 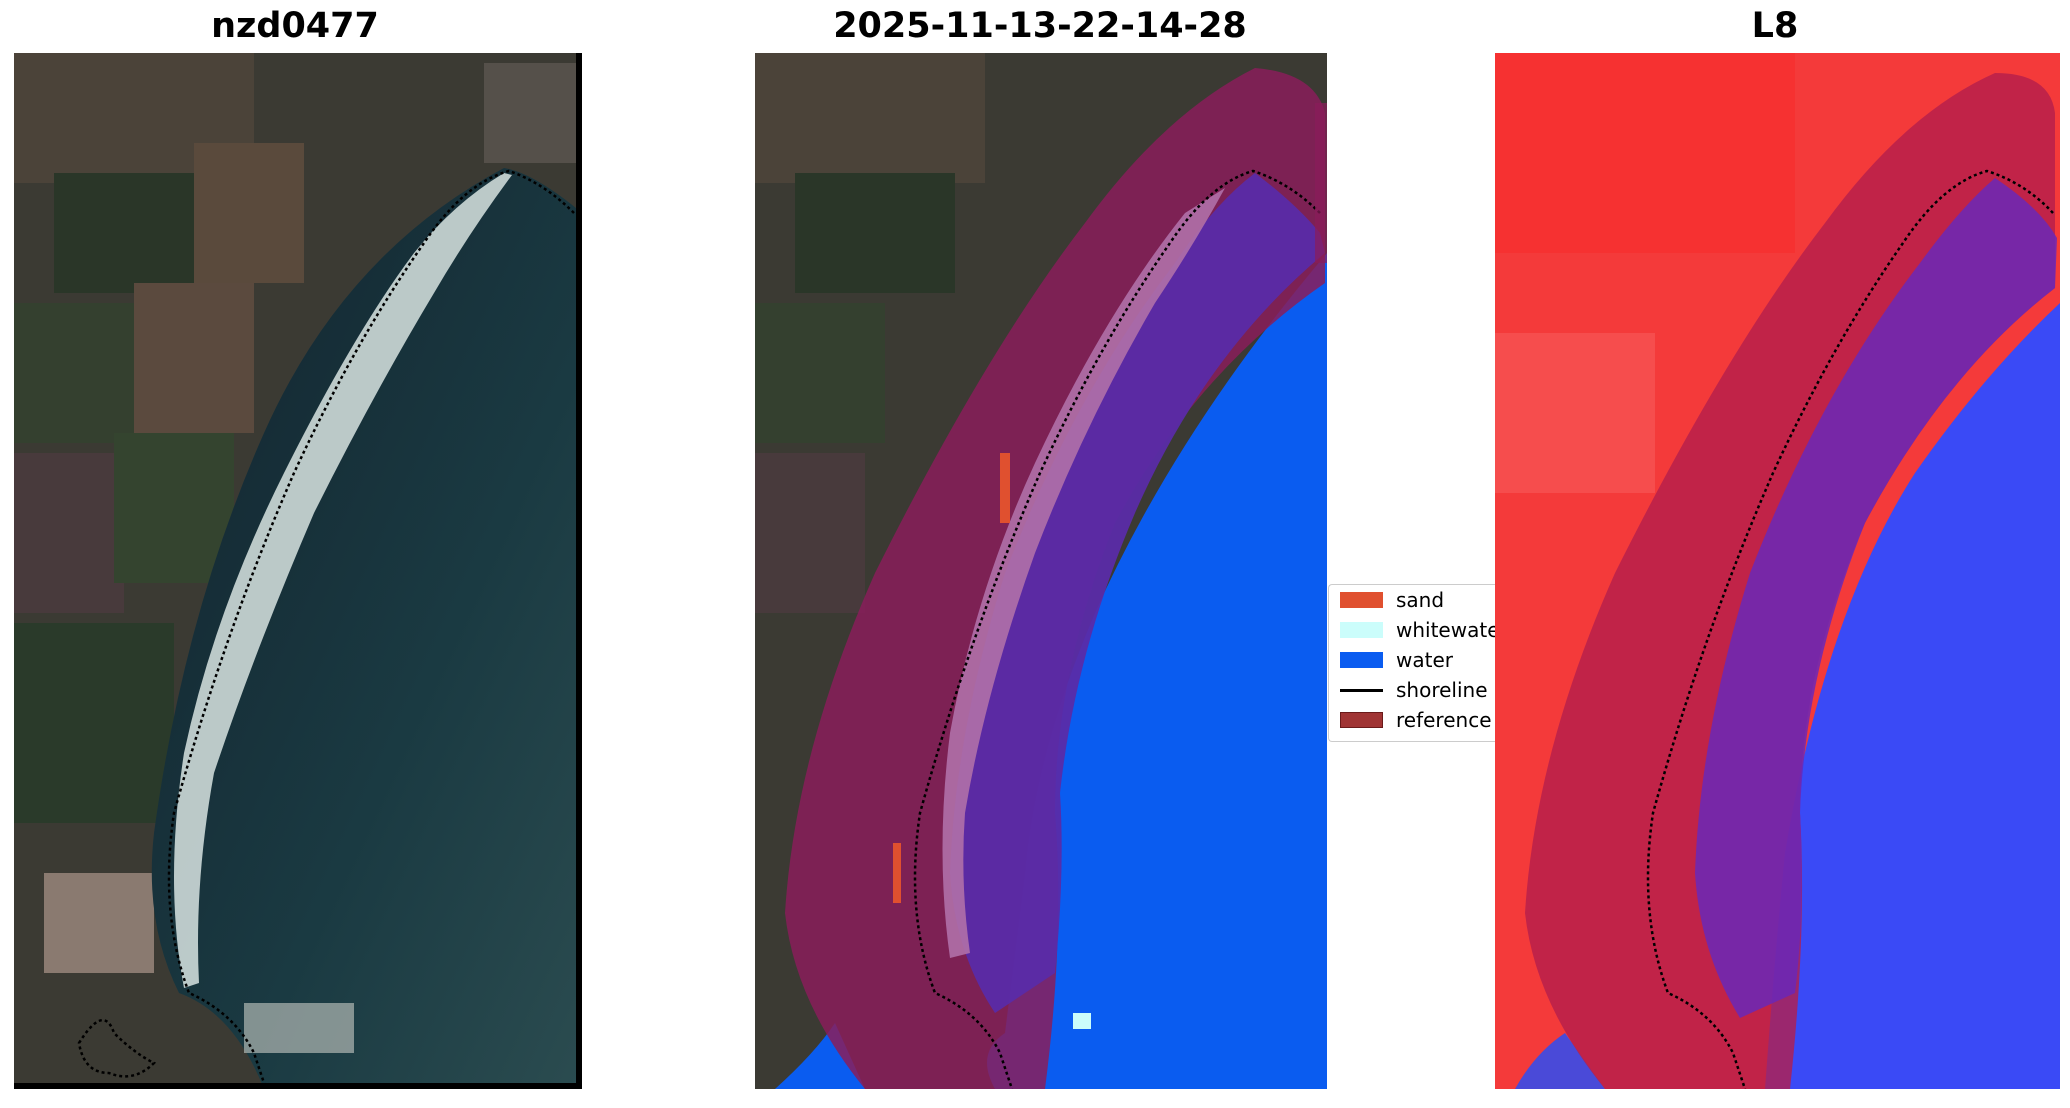 What do you see at coordinates (1361, 600) in the screenshot?
I see `legend-swatch-sand` at bounding box center [1361, 600].